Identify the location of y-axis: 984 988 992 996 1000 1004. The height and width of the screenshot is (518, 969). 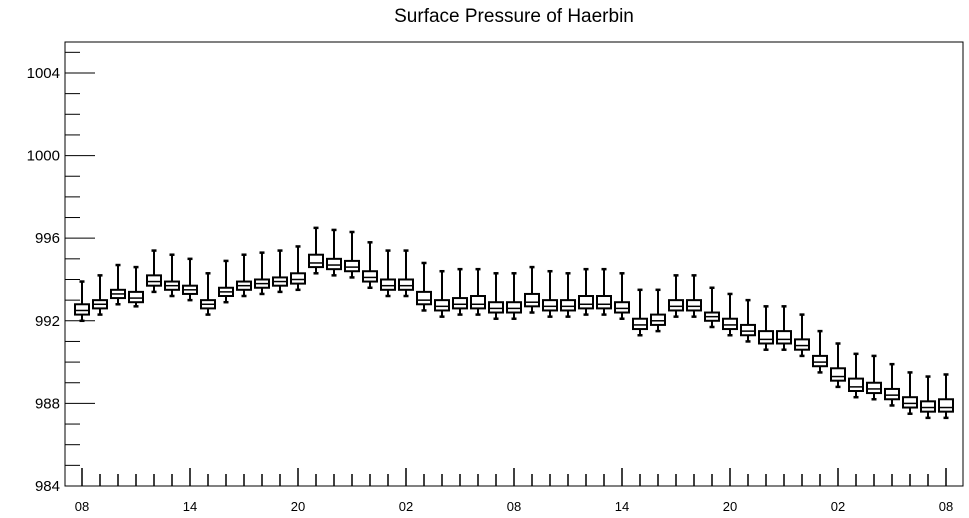
(61, 273).